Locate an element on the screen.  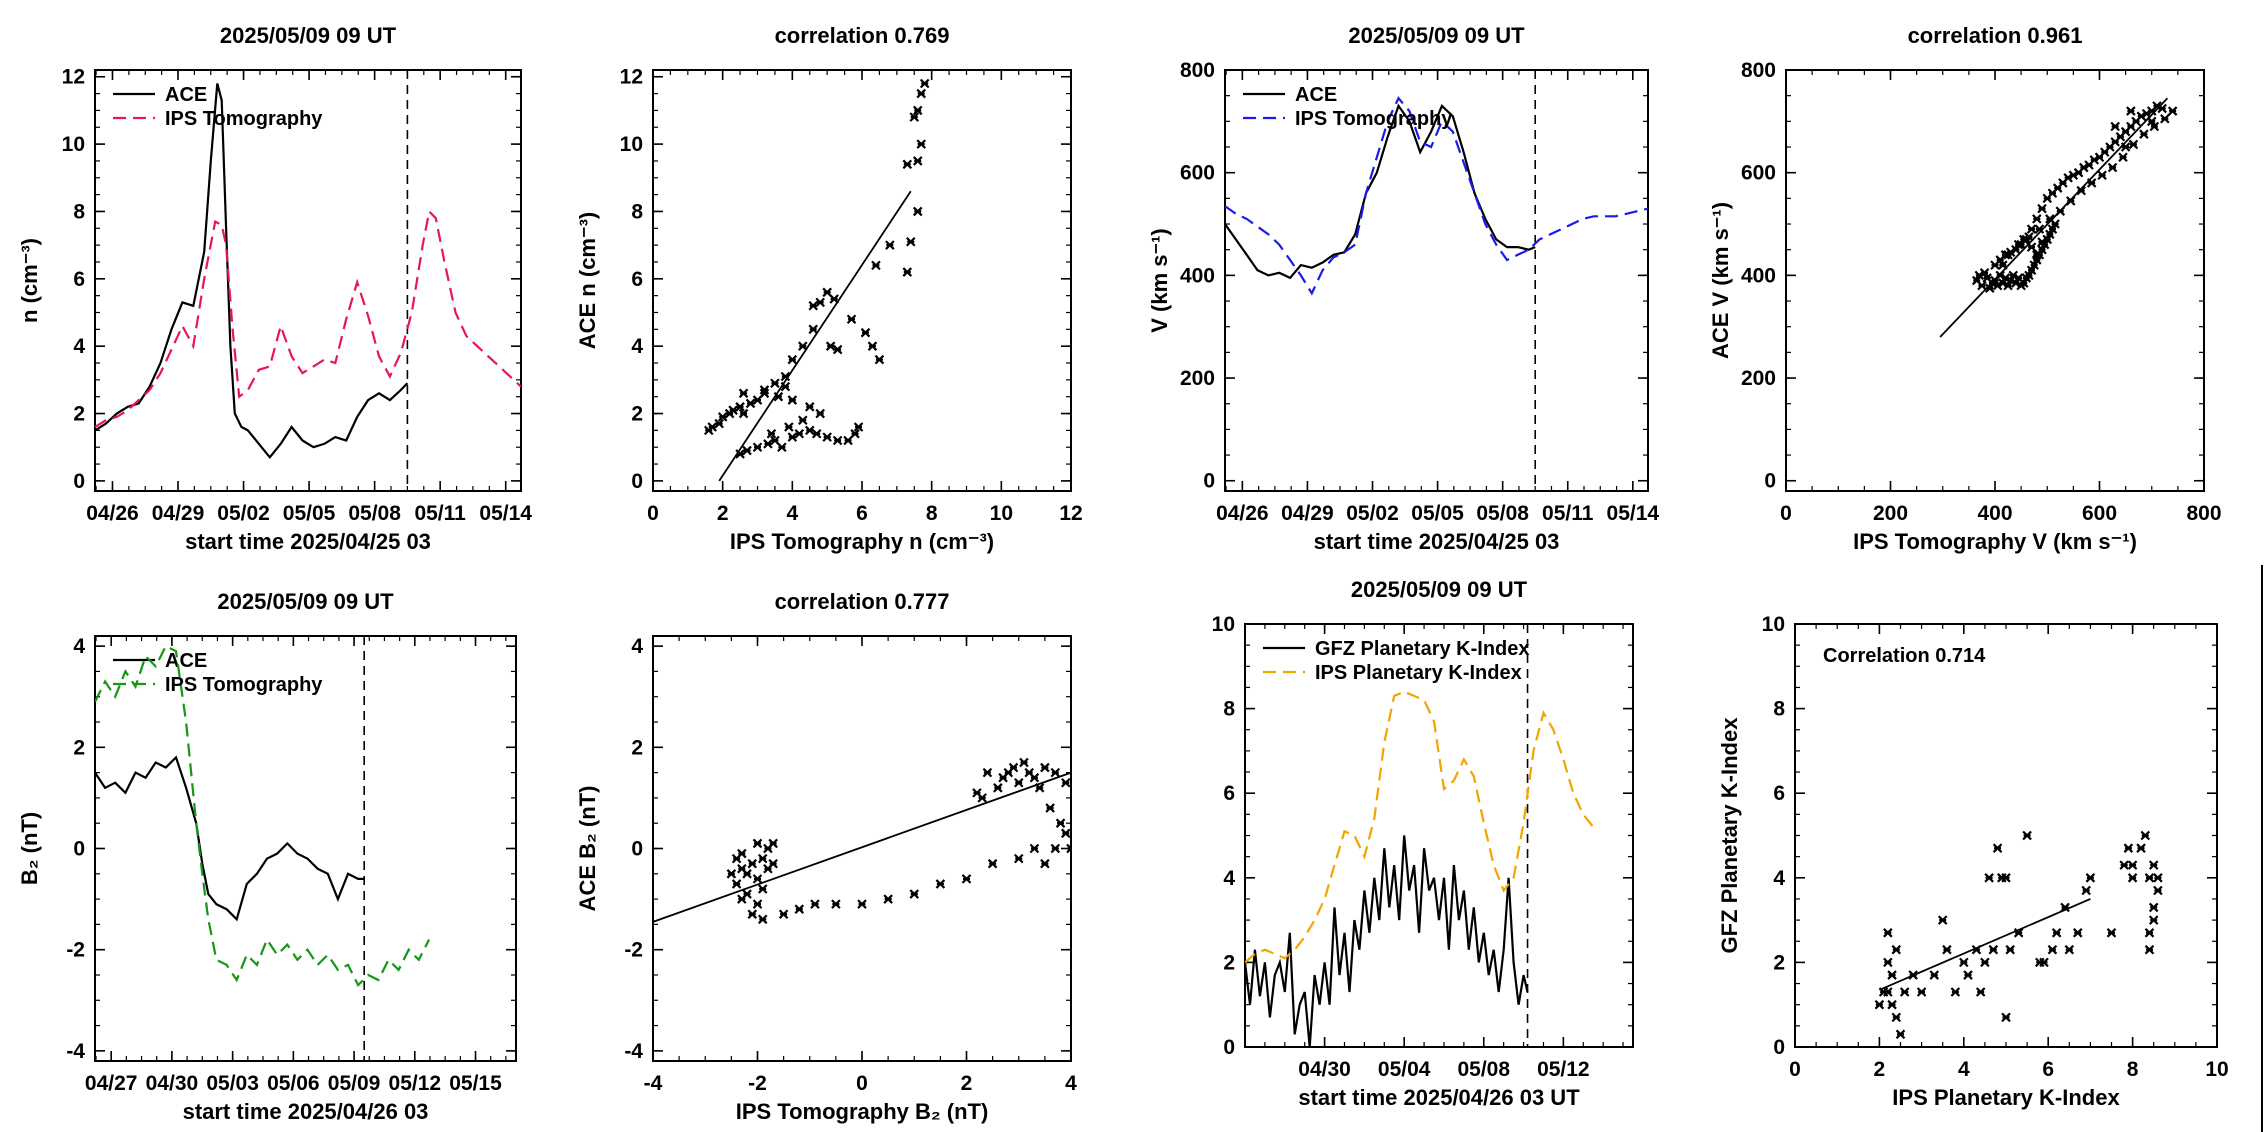
x-axis-label: start time 2025/04/25 03 is located at coordinates (1437, 541).